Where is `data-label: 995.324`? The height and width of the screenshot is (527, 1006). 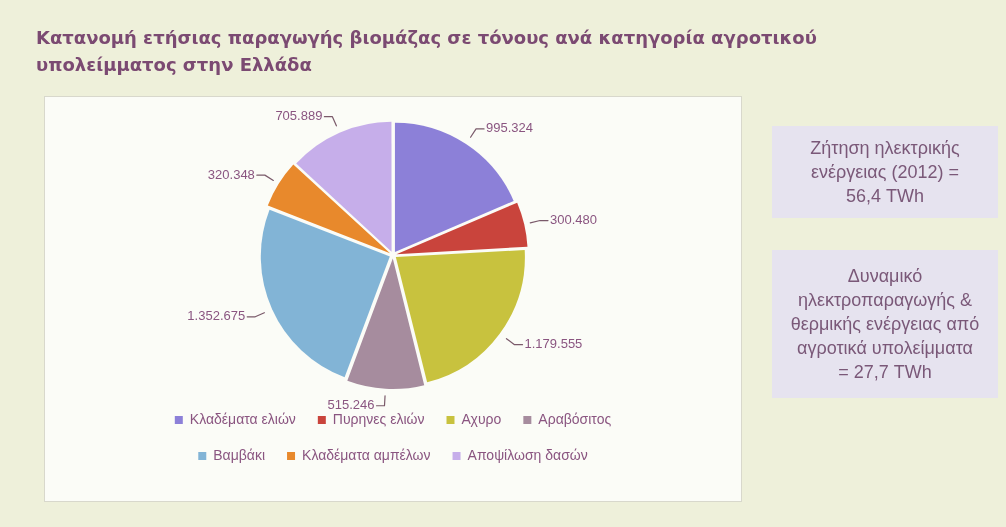
data-label: 995.324 is located at coordinates (510, 128).